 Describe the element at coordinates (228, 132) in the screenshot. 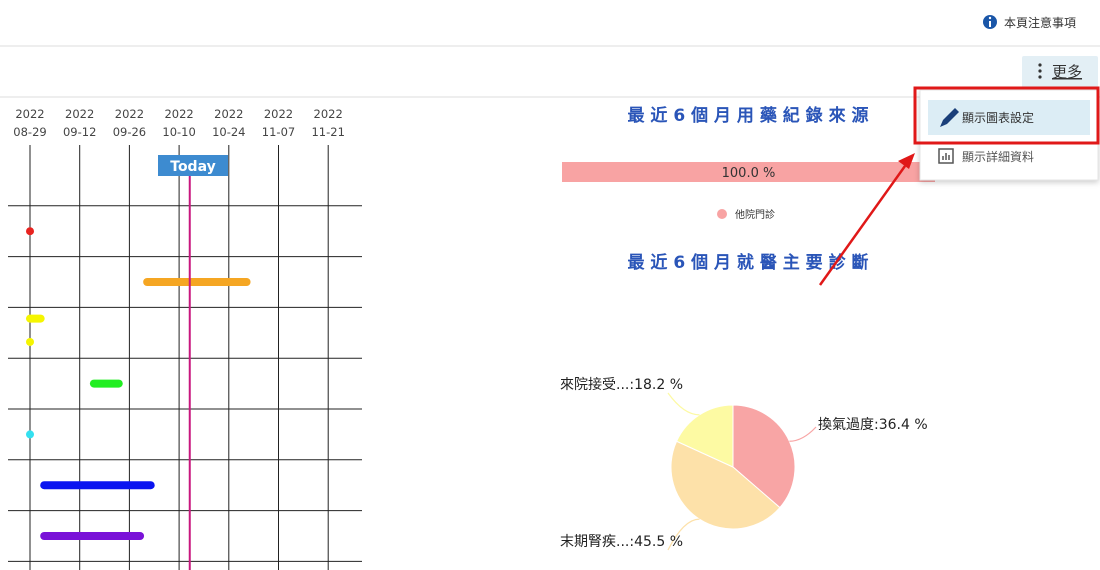

I see `tick-date: 10-24` at that location.